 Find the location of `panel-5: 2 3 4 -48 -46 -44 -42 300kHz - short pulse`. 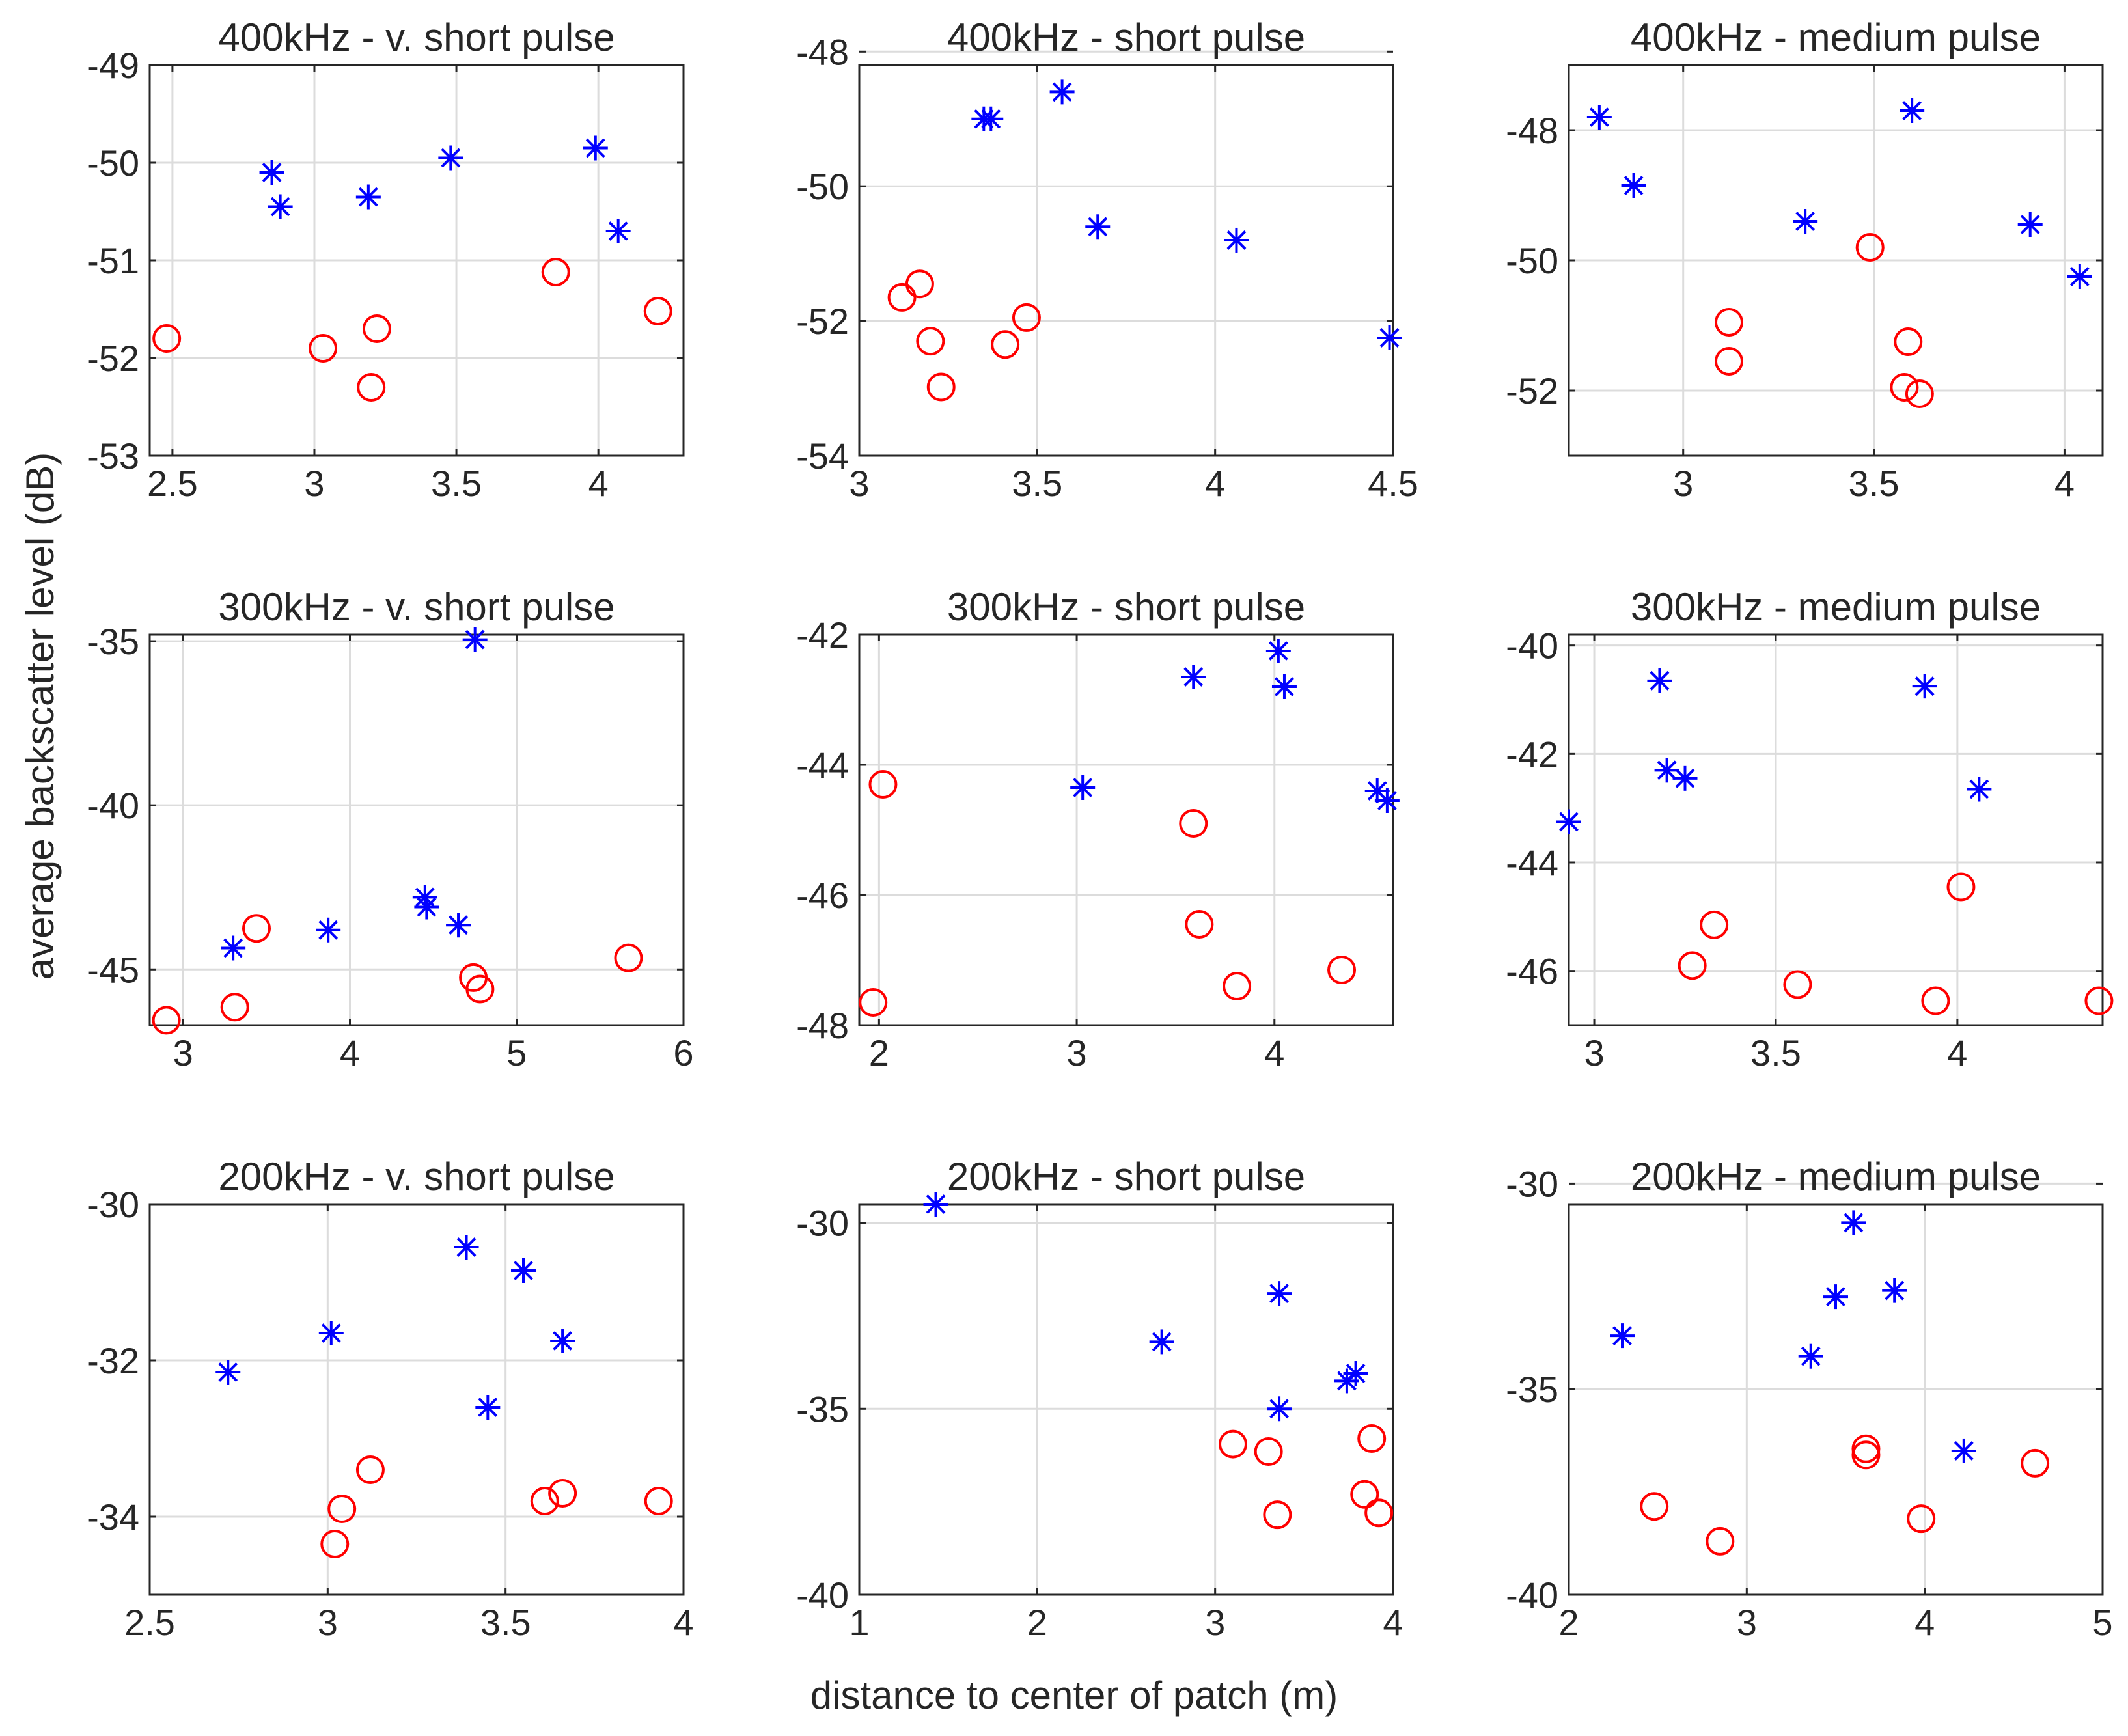

panel-5: 2 3 4 -48 -46 -44 -42 300kHz - short pulse is located at coordinates (1098, 829).